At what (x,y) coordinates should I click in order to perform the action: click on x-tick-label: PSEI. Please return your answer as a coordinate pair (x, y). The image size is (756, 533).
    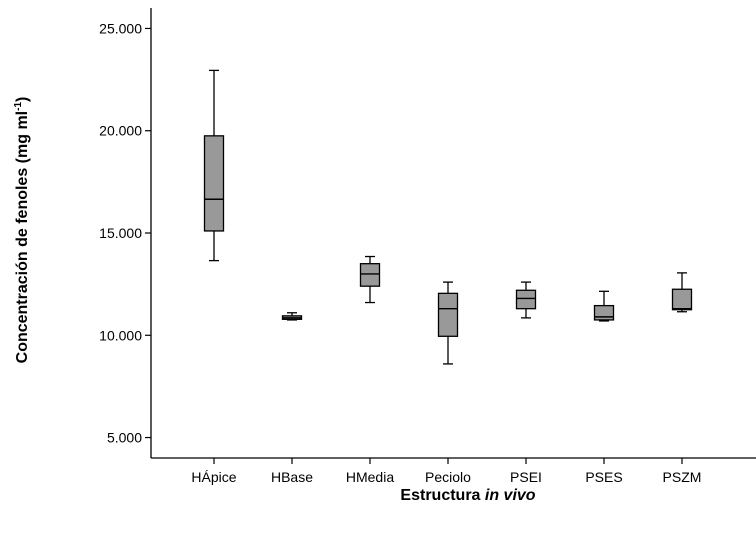
    Looking at the image, I should click on (526, 477).